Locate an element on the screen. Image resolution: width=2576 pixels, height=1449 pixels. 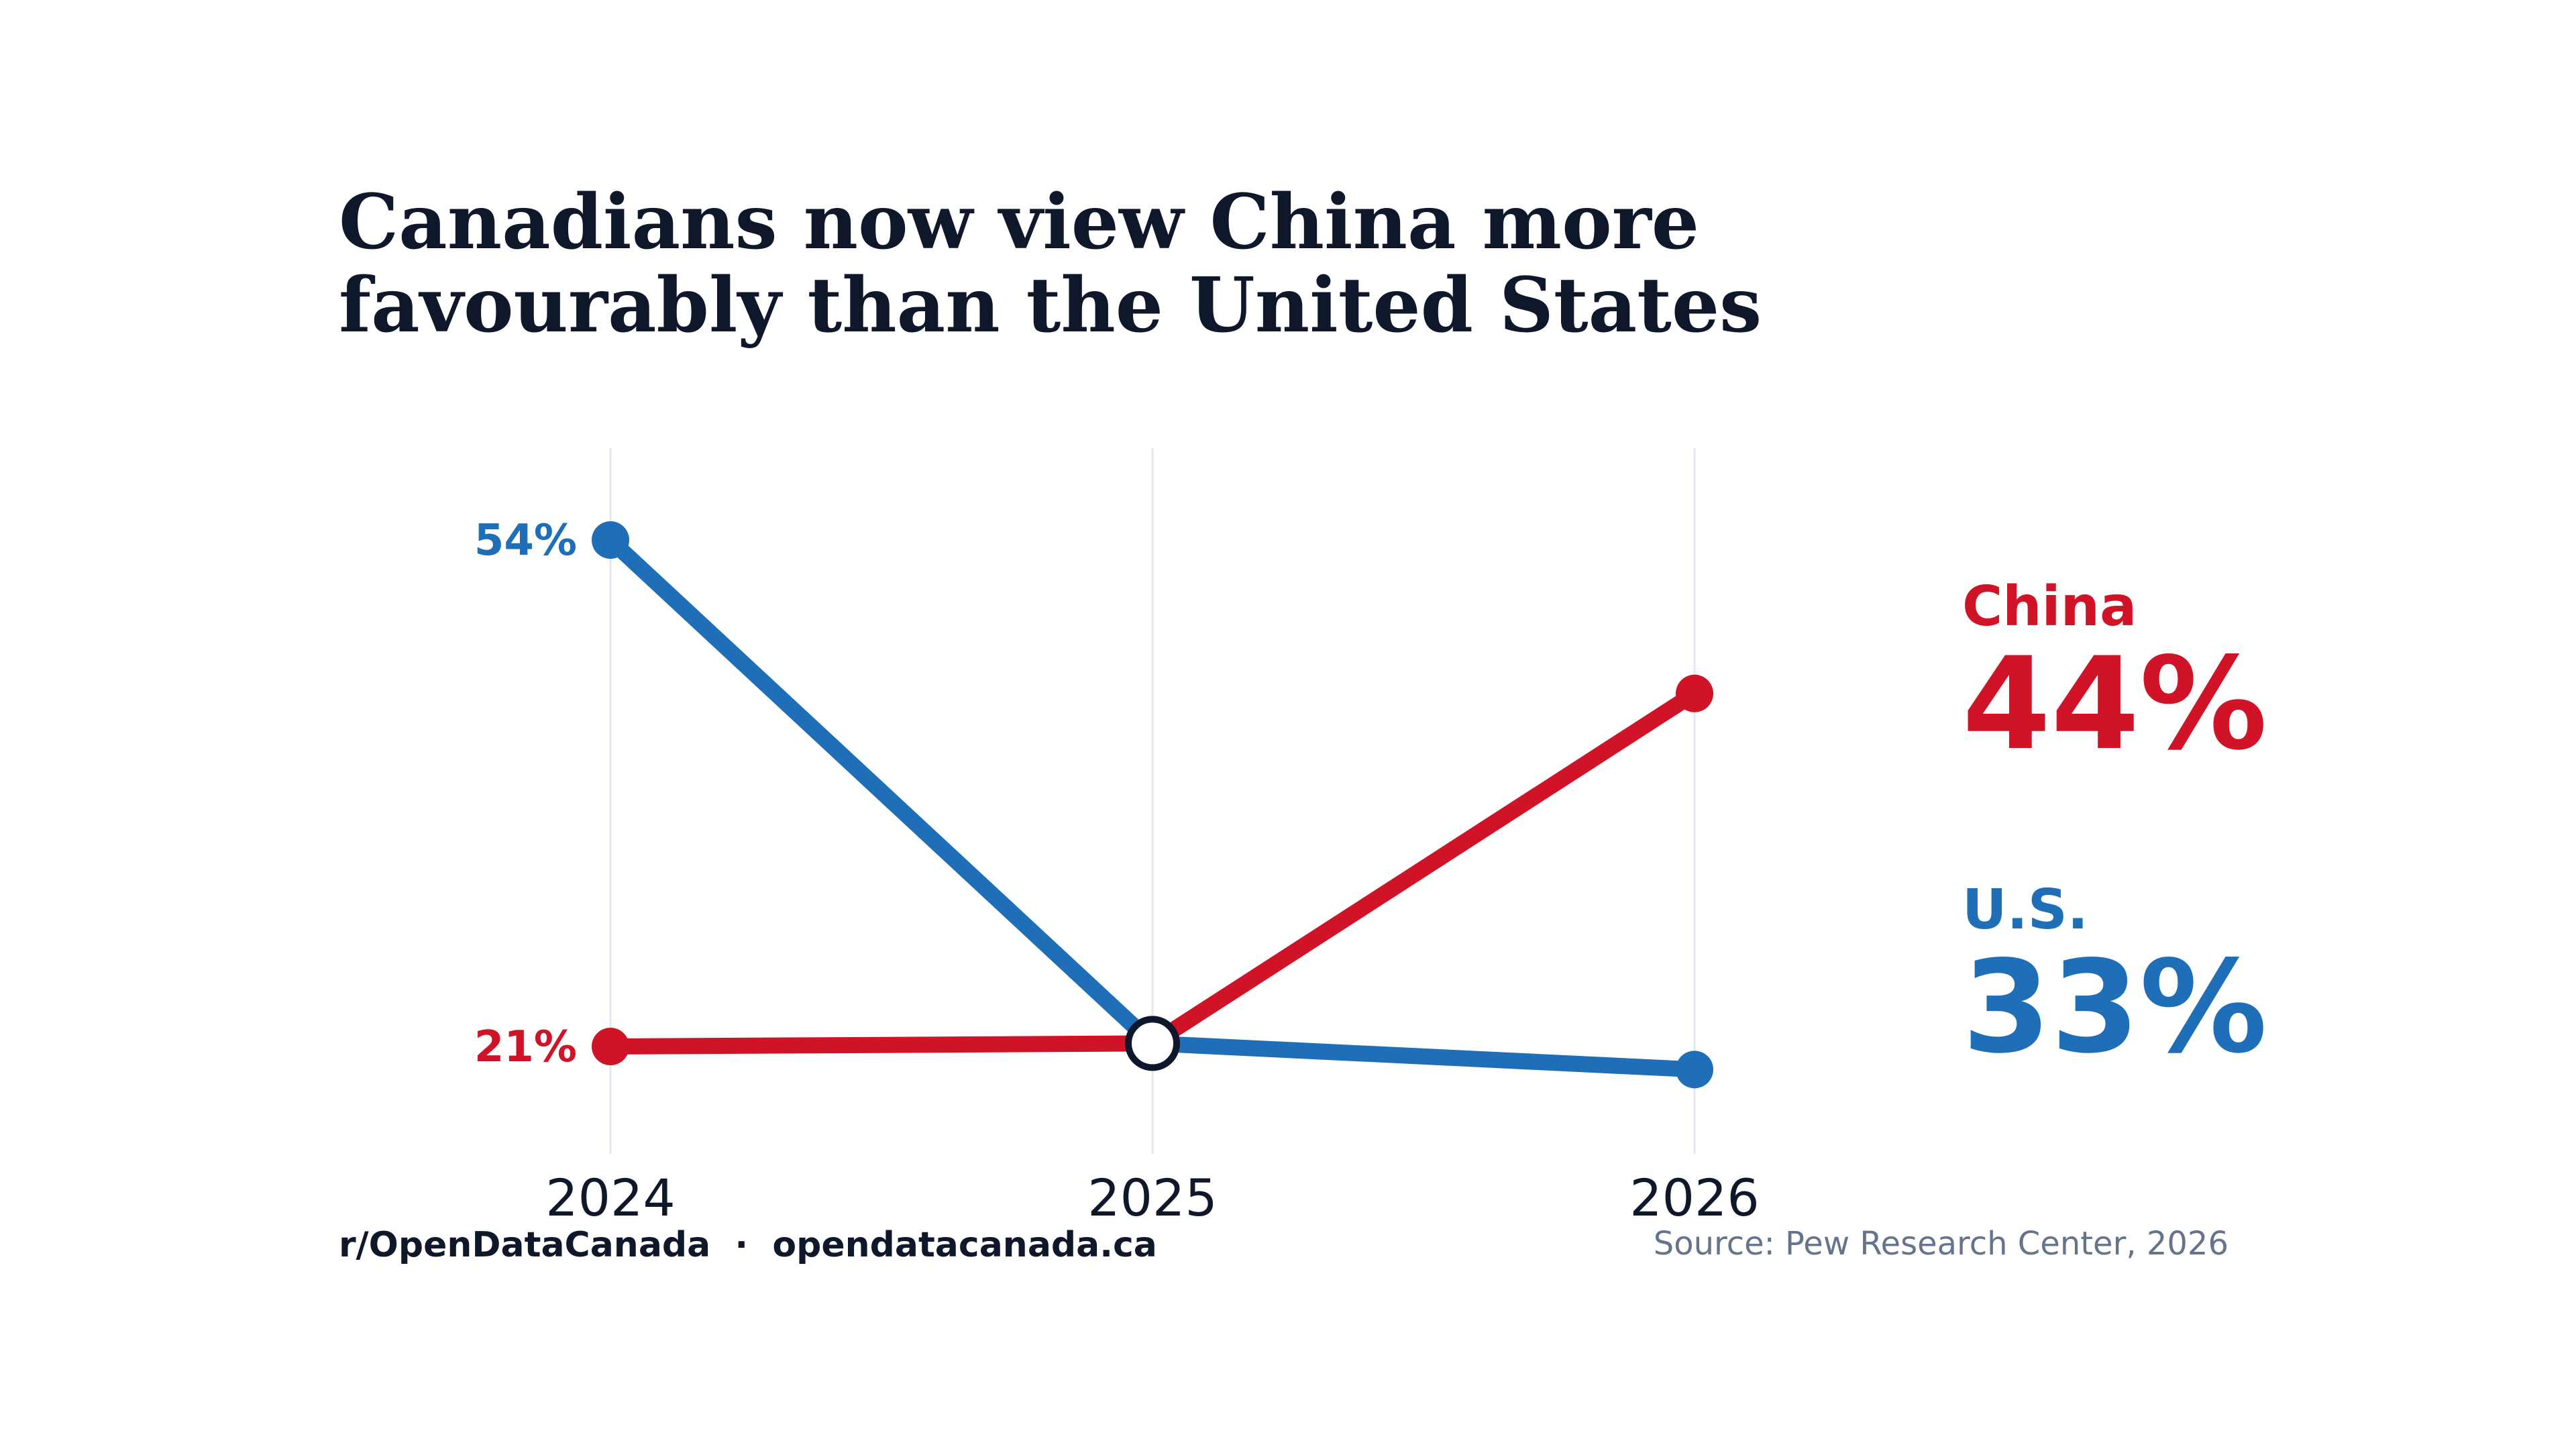
x-tick-label: 2026 is located at coordinates (1694, 1198).